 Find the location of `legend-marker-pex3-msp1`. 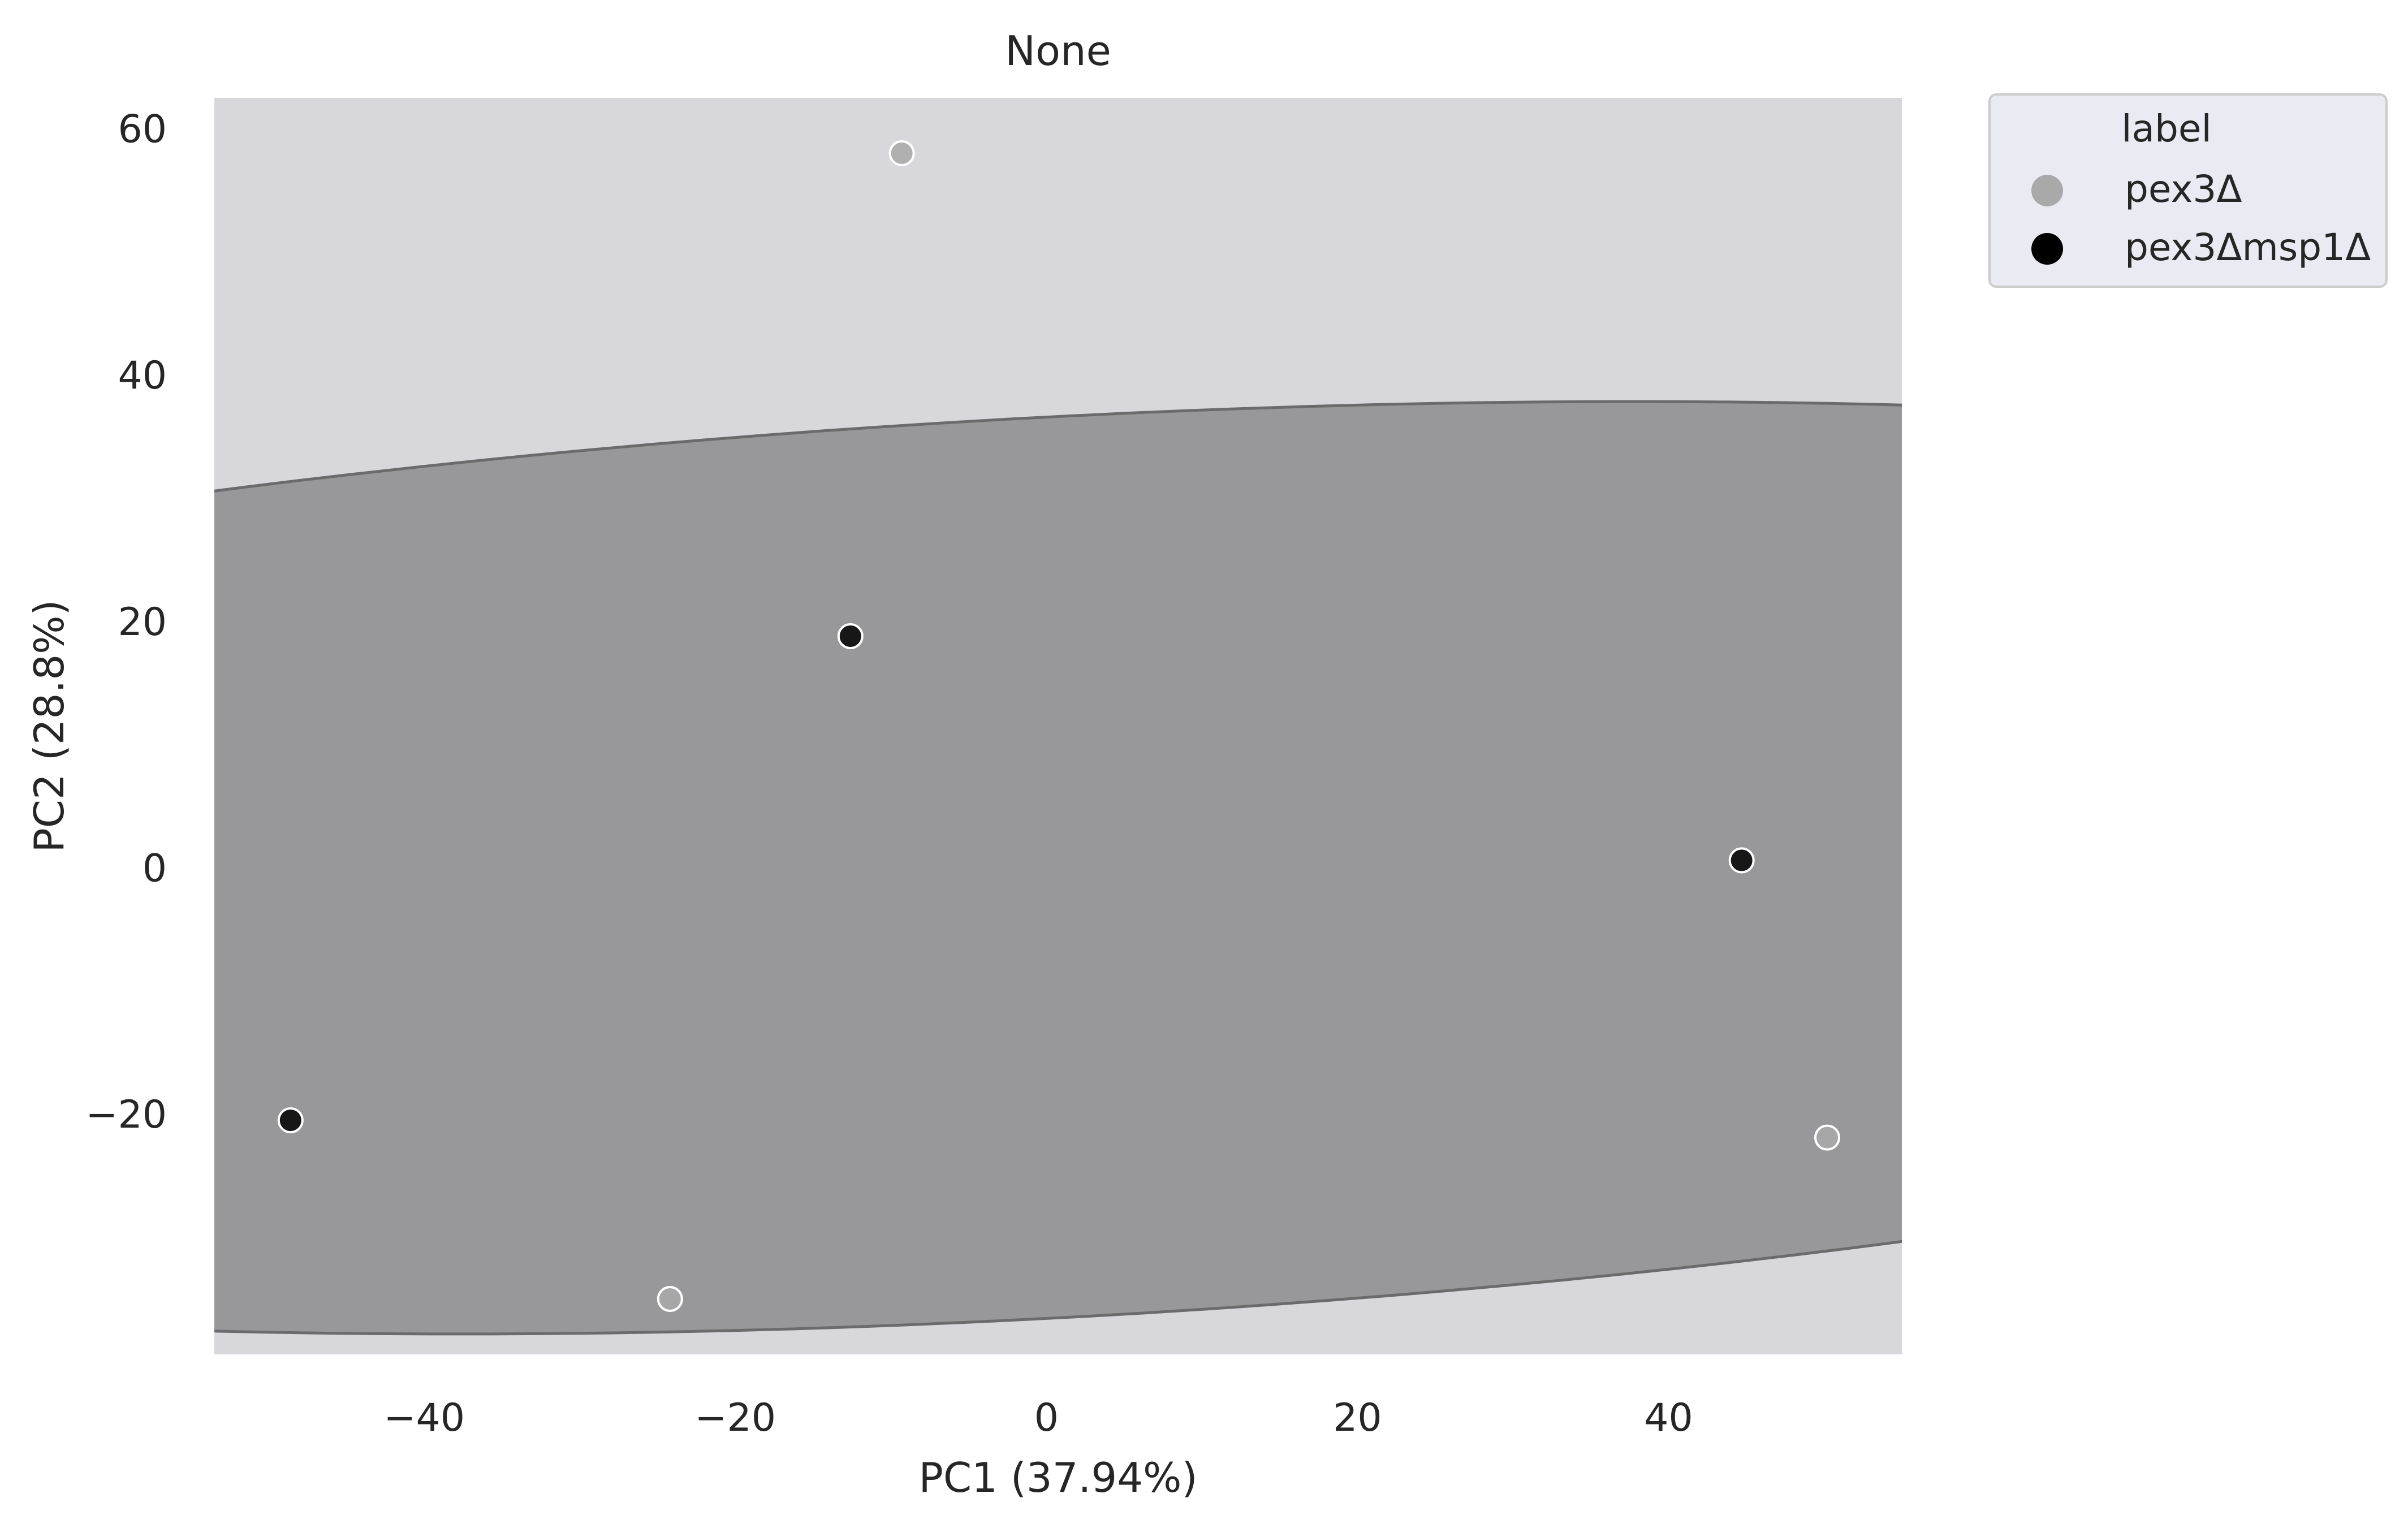

legend-marker-pex3-msp1 is located at coordinates (2047, 249).